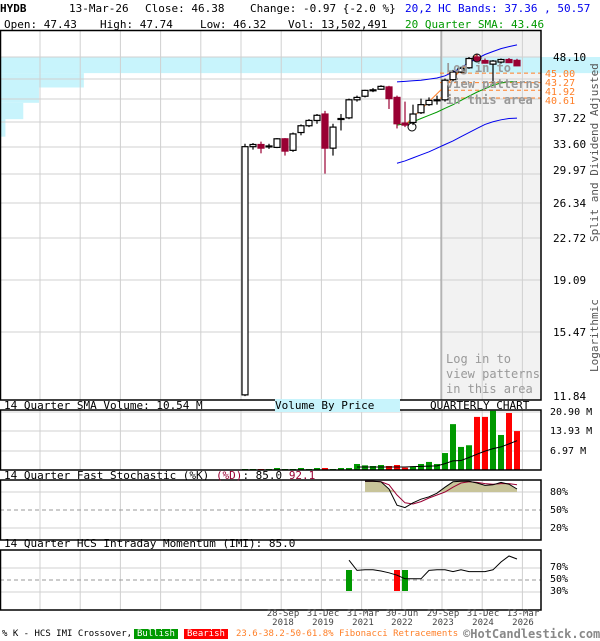 Image resolution: width=600 pixels, height=641 pixels. Describe the element at coordinates (323, 623) in the screenshot. I see `date-label-year: 2019` at that location.